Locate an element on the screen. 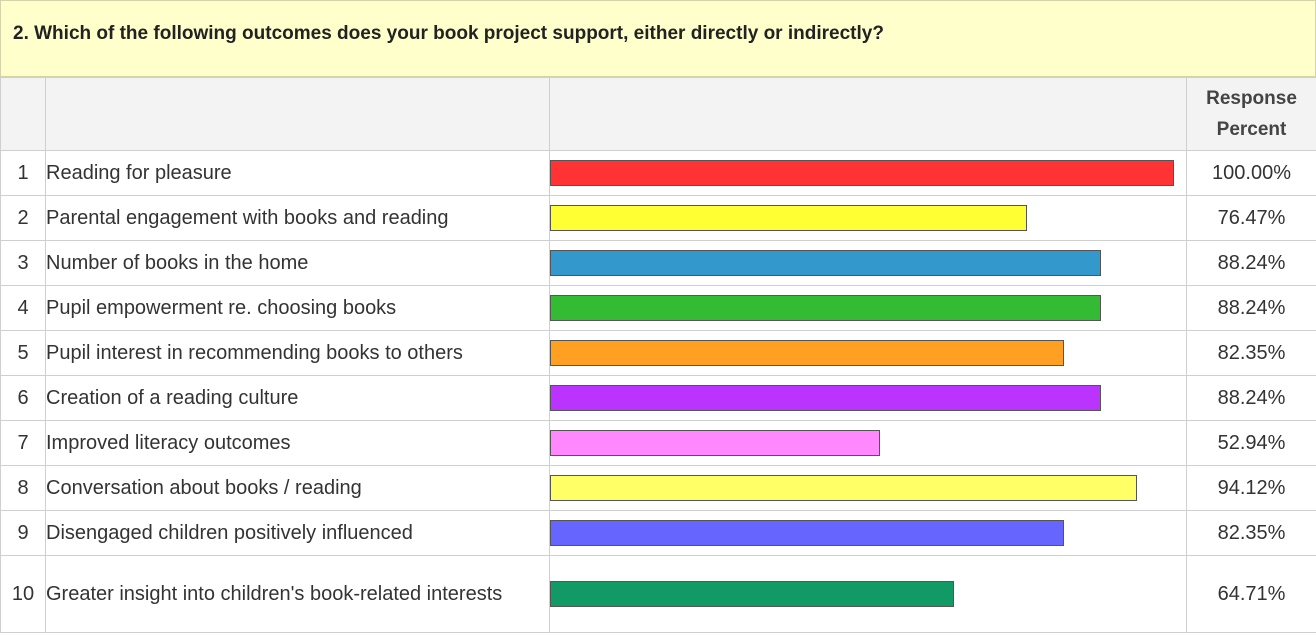 The width and height of the screenshot is (1316, 634). row-number: 10 is located at coordinates (23, 594).